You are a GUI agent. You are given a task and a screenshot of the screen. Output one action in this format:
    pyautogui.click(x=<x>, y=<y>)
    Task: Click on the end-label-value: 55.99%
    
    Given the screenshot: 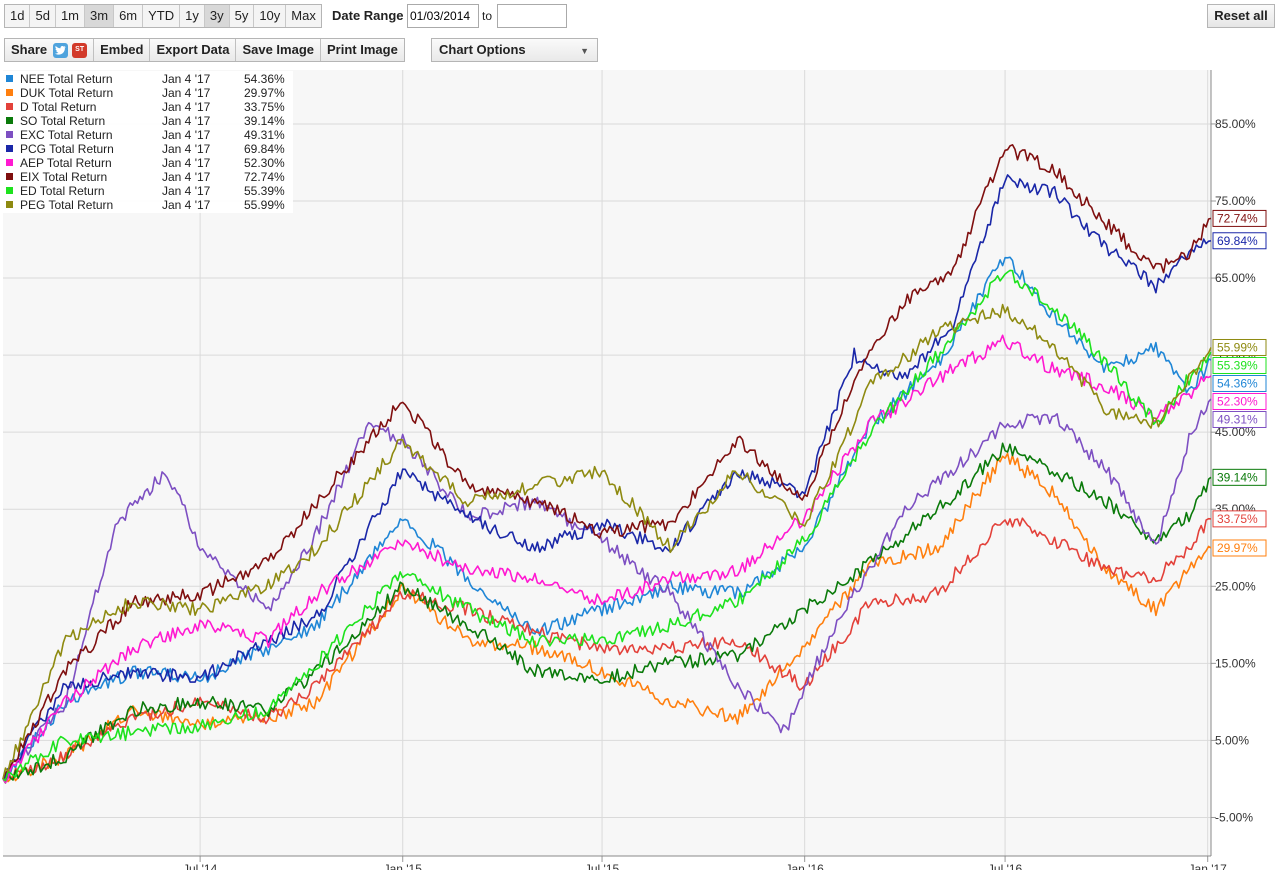 What is the action you would take?
    pyautogui.click(x=1237, y=347)
    